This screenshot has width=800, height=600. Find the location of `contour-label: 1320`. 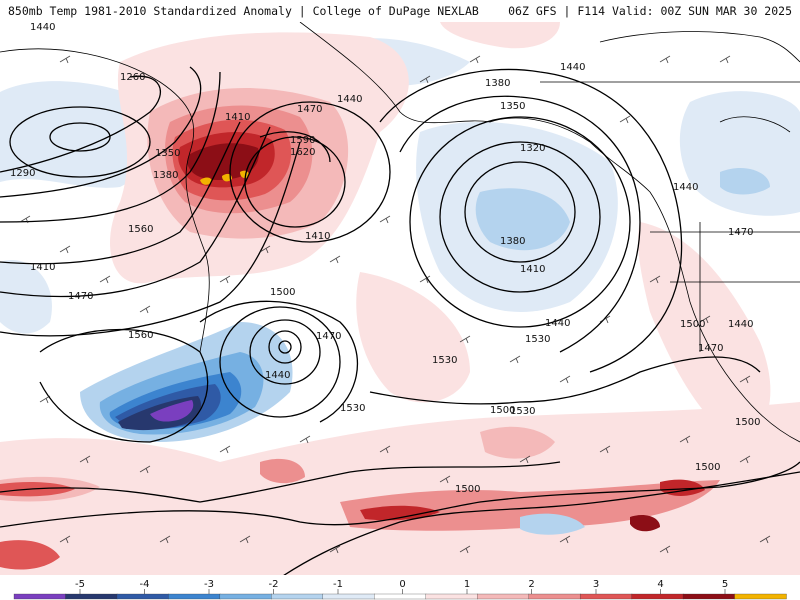

contour-label: 1320 is located at coordinates (532, 148).